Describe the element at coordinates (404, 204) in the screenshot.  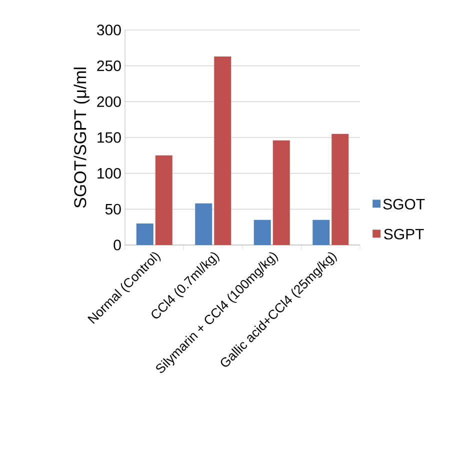
I see `legend-label: SGOT` at that location.